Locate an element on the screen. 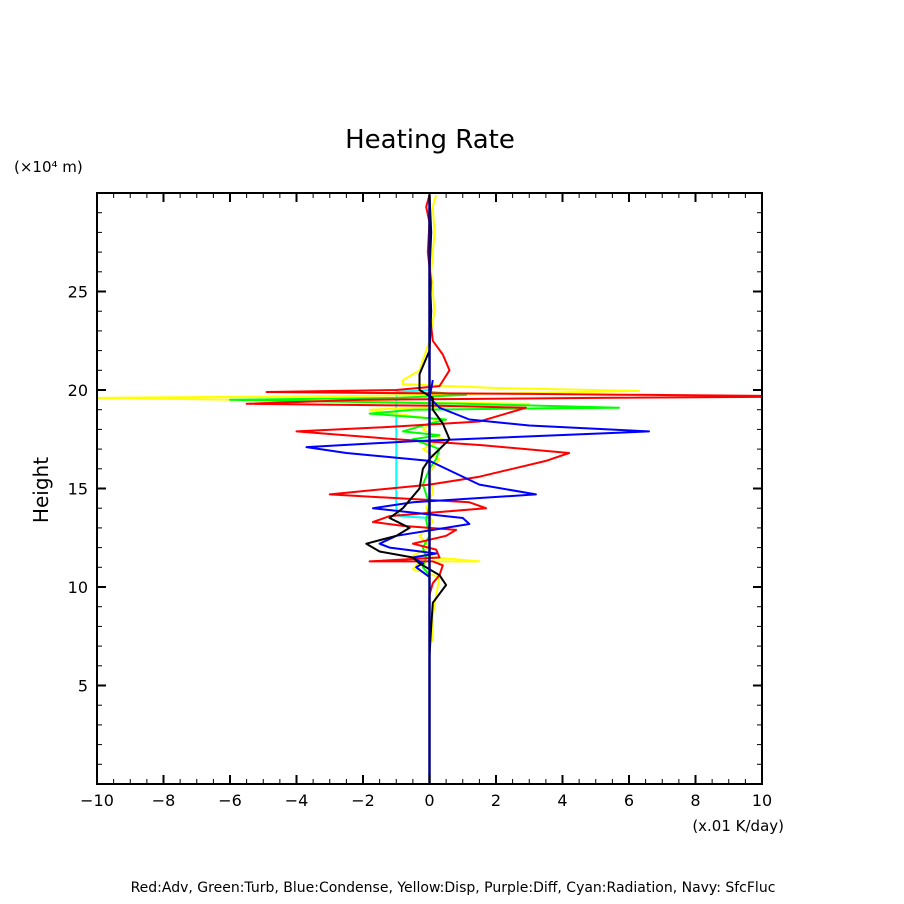 Image resolution: width=904 pixels, height=904 pixels. x-tick-label: −8 is located at coordinates (164, 800).